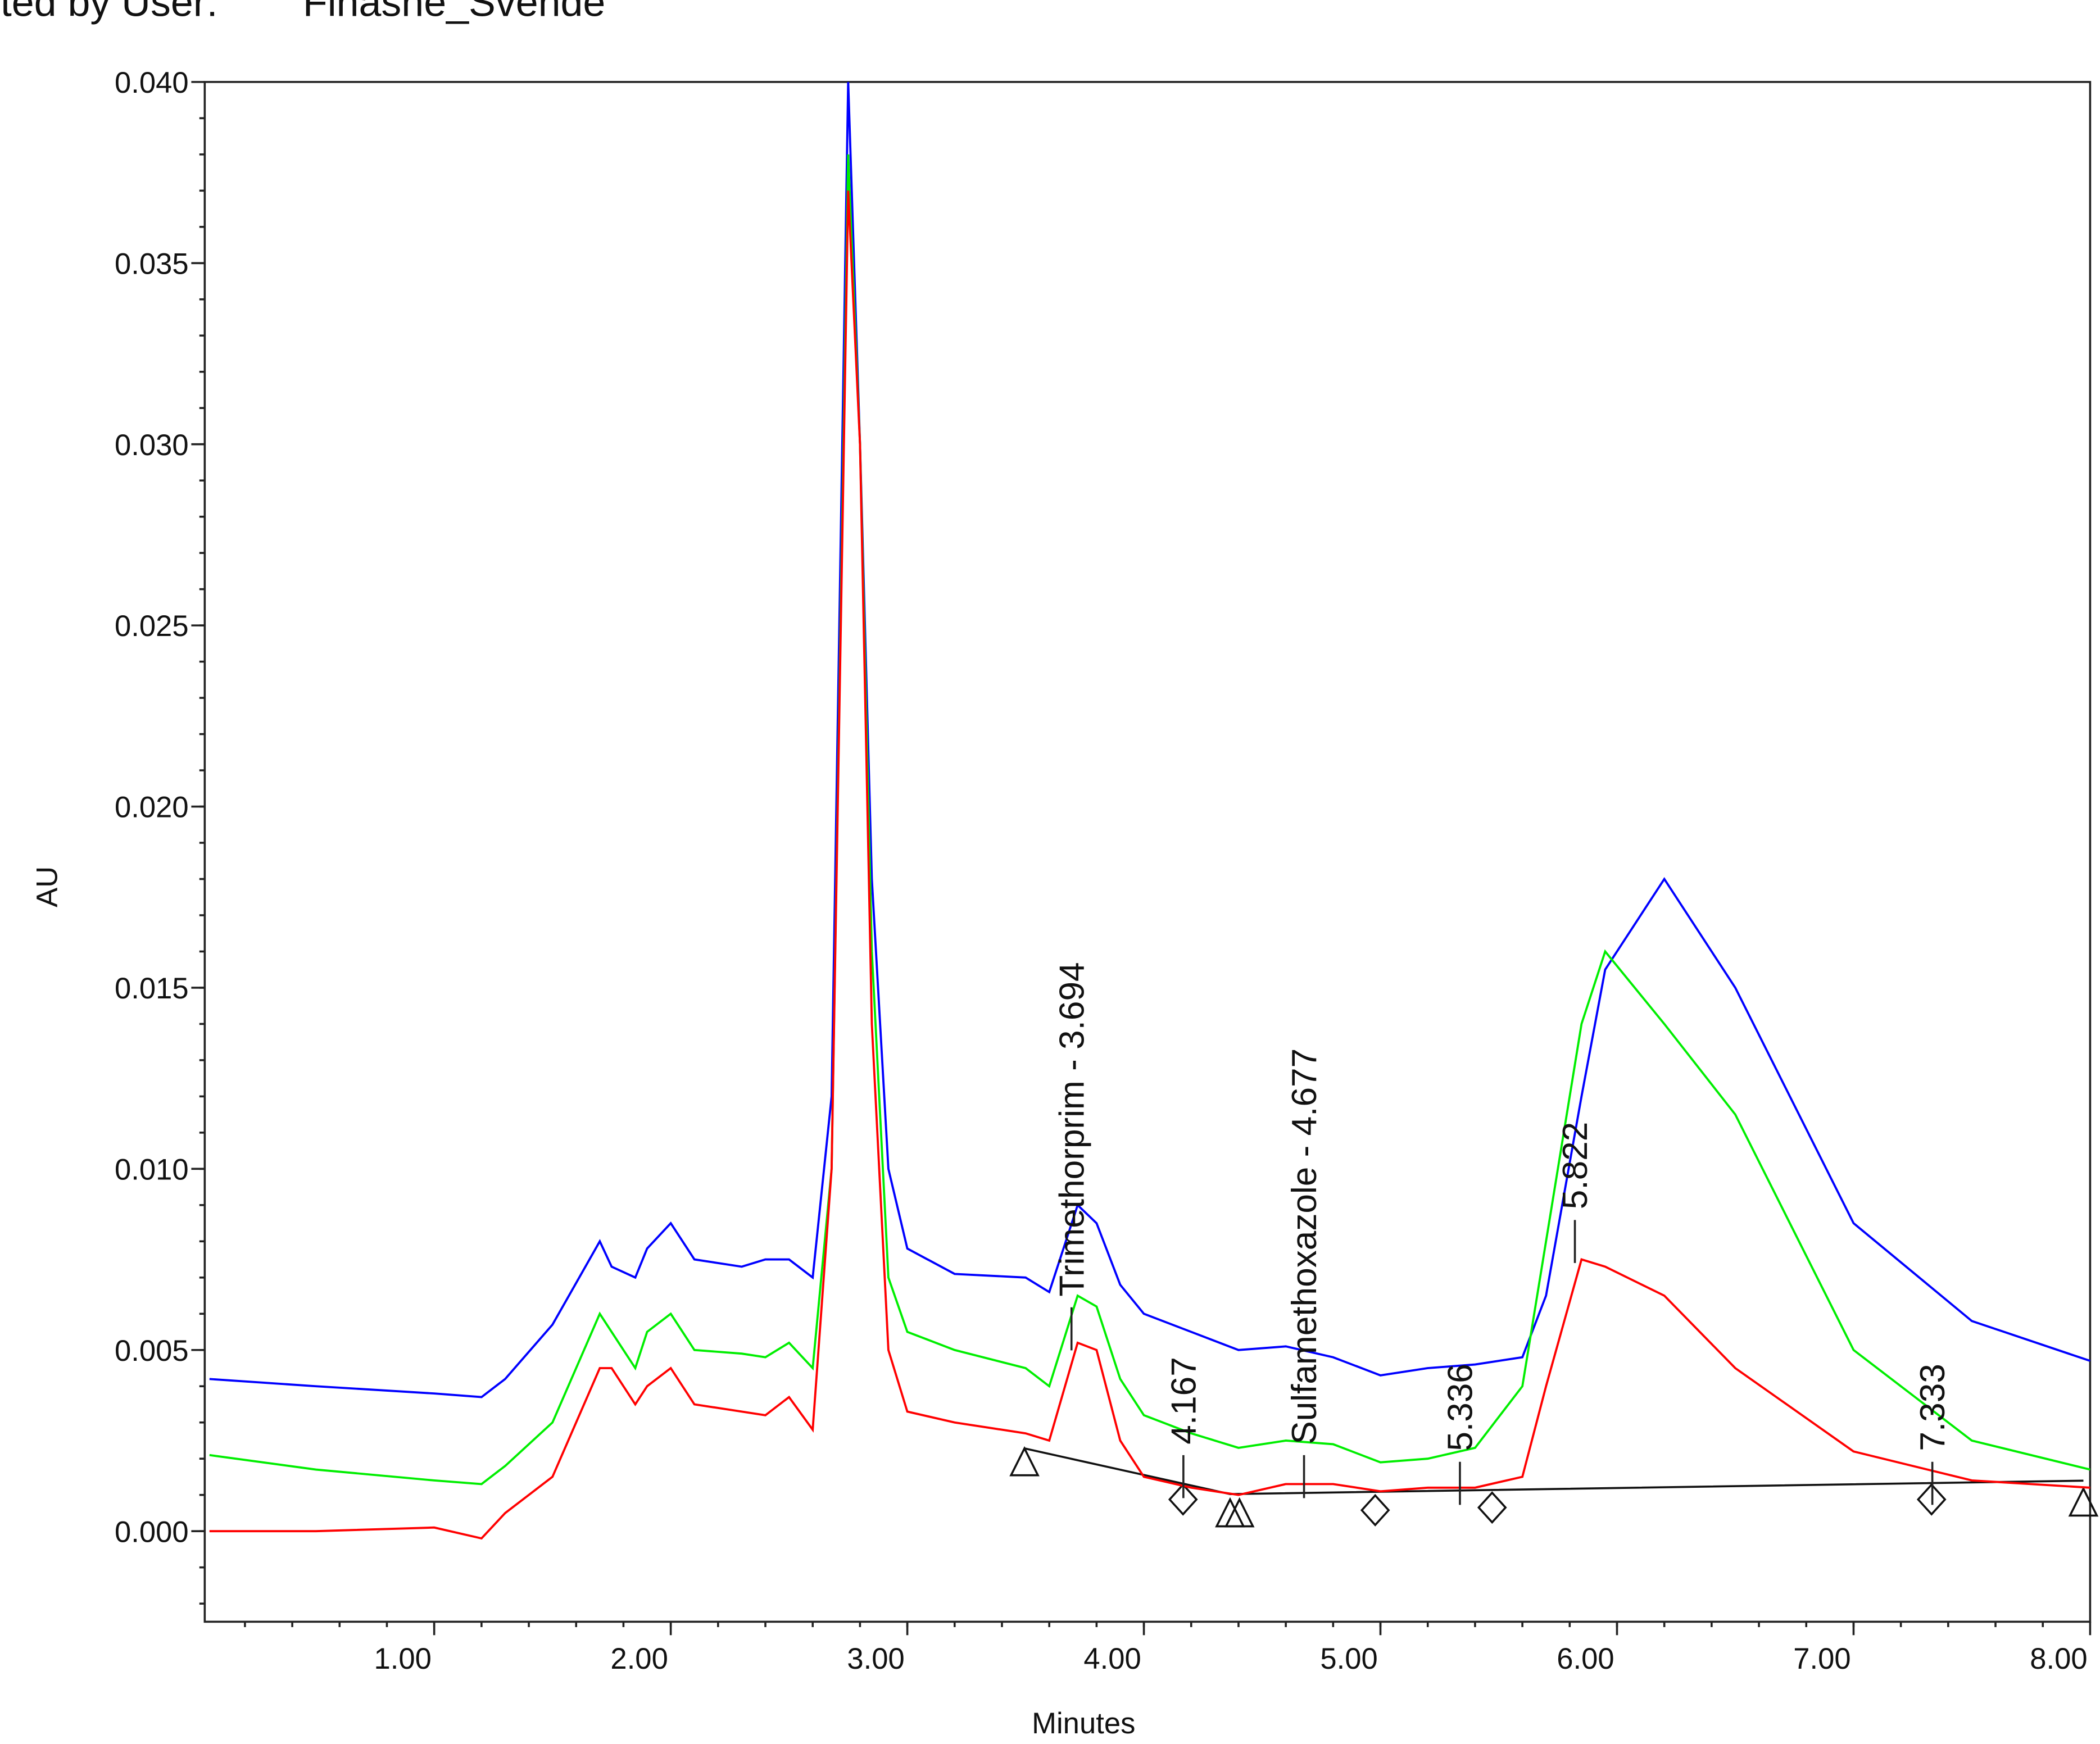 This screenshot has height=1744, width=2100. Describe the element at coordinates (1112, 1658) in the screenshot. I see `x-tick-label: 4.00` at that location.